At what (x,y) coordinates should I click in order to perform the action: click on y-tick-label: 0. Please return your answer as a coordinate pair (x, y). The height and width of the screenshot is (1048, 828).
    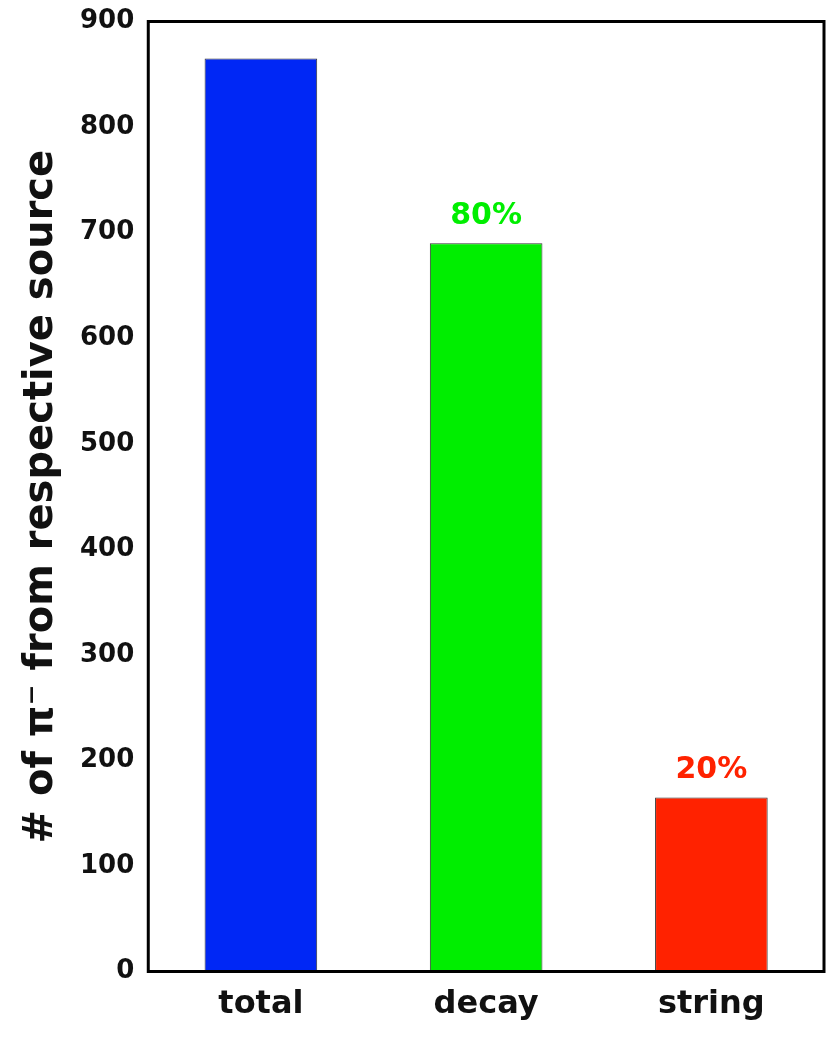
    Looking at the image, I should click on (125, 969).